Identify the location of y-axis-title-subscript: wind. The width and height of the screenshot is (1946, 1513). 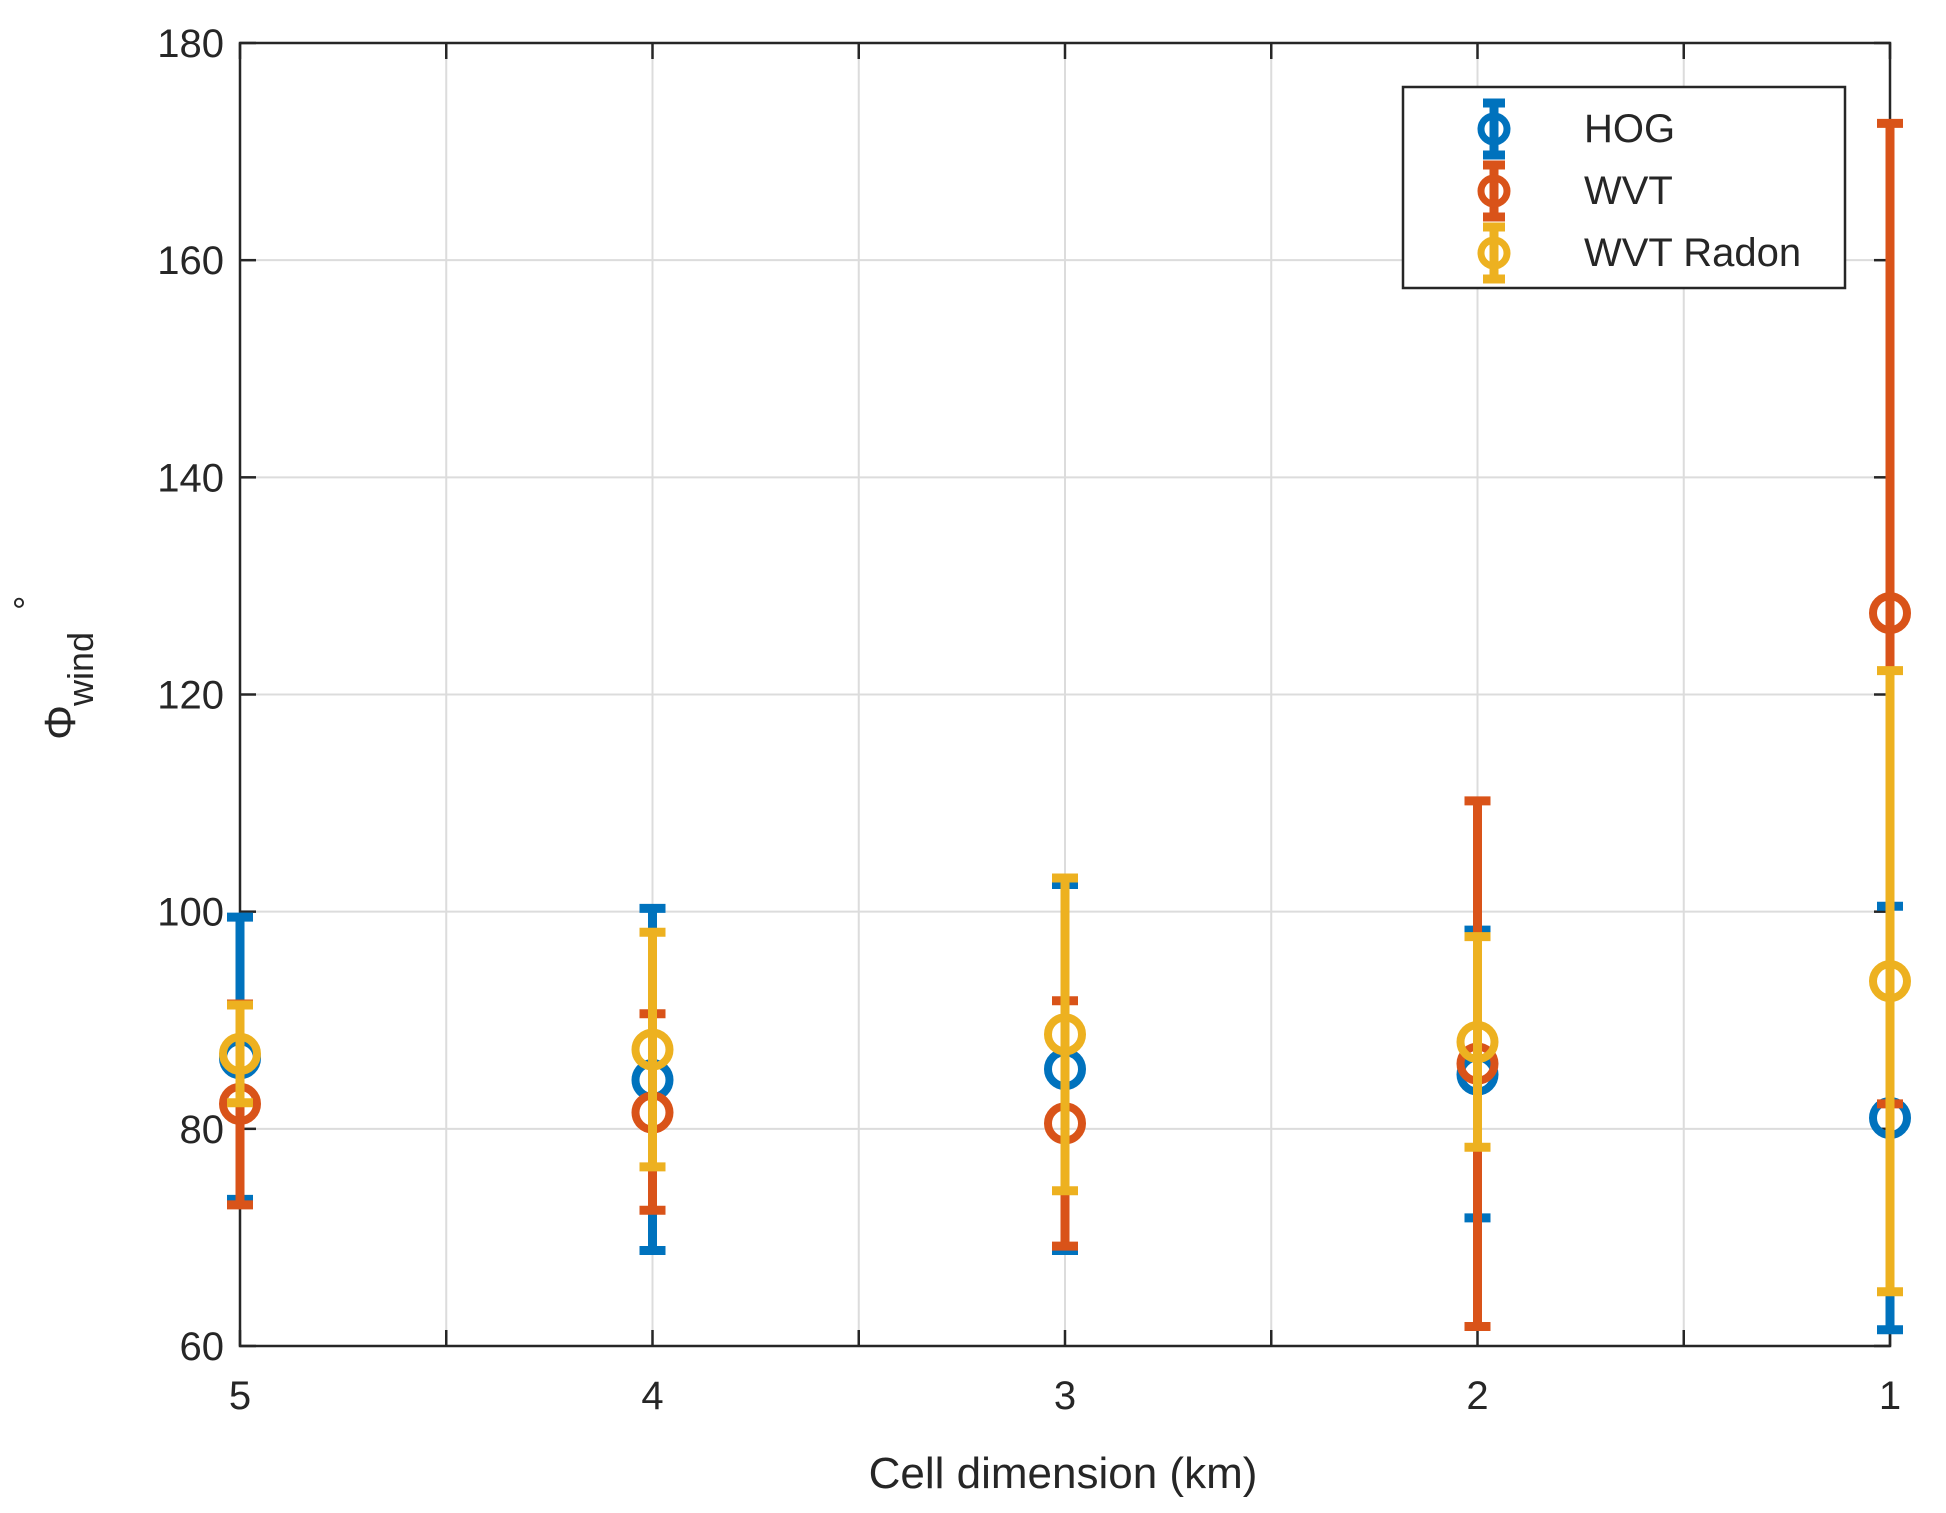
(80, 669).